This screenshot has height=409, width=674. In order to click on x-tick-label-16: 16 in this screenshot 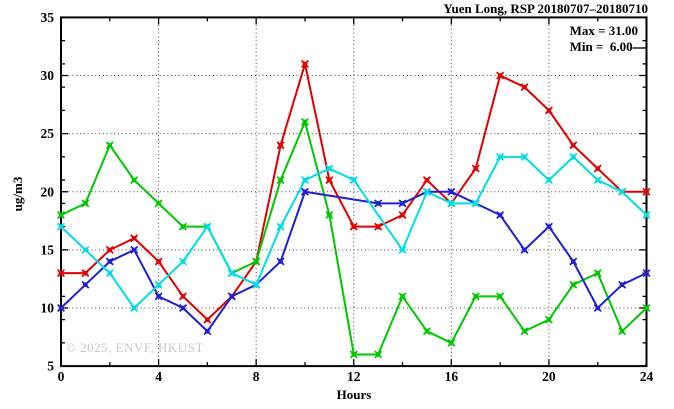, I will do `click(452, 376)`.